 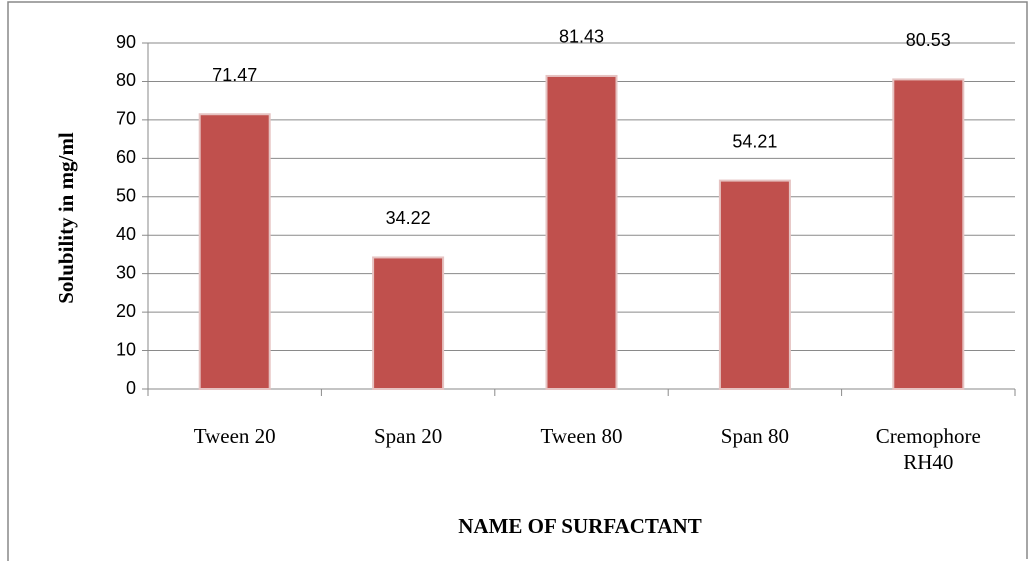 What do you see at coordinates (126, 311) in the screenshot?
I see `y-tick-label: 20` at bounding box center [126, 311].